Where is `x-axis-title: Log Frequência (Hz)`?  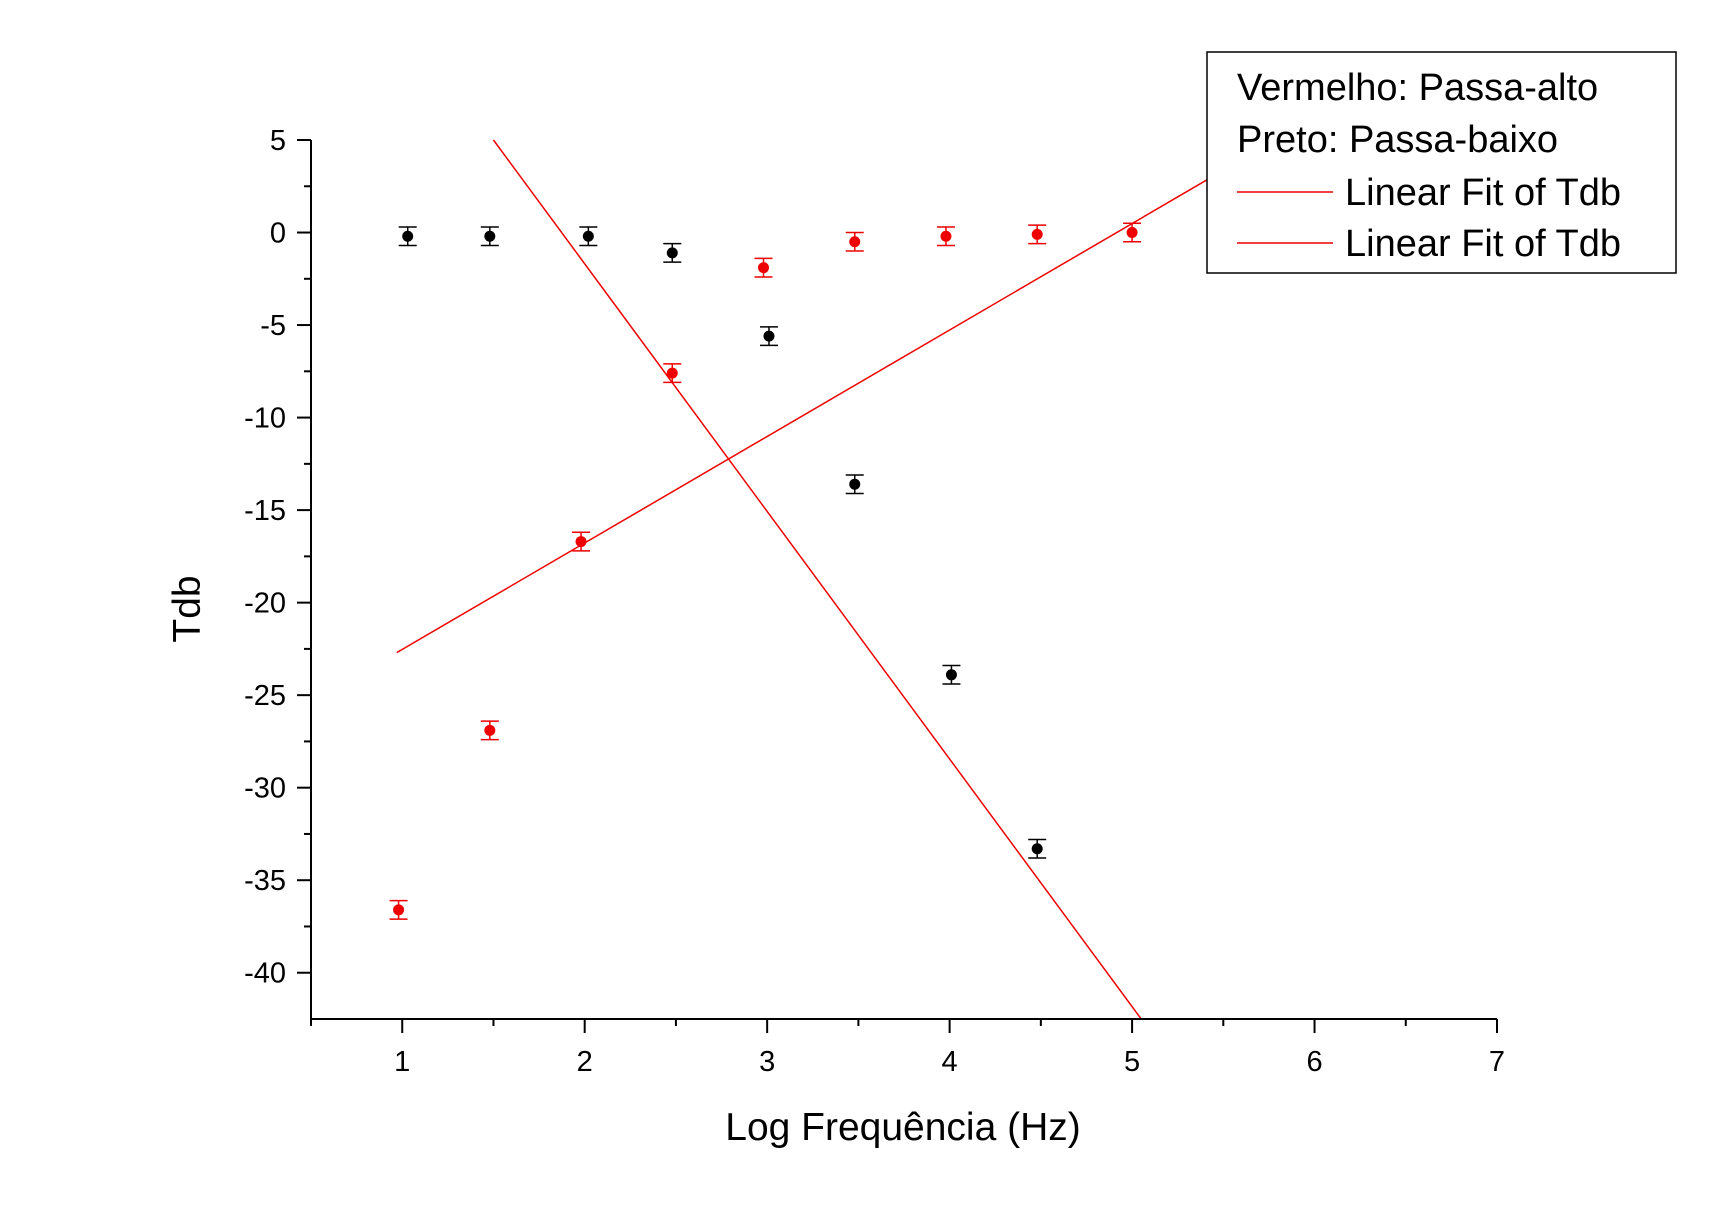 x-axis-title: Log Frequência (Hz) is located at coordinates (903, 1127).